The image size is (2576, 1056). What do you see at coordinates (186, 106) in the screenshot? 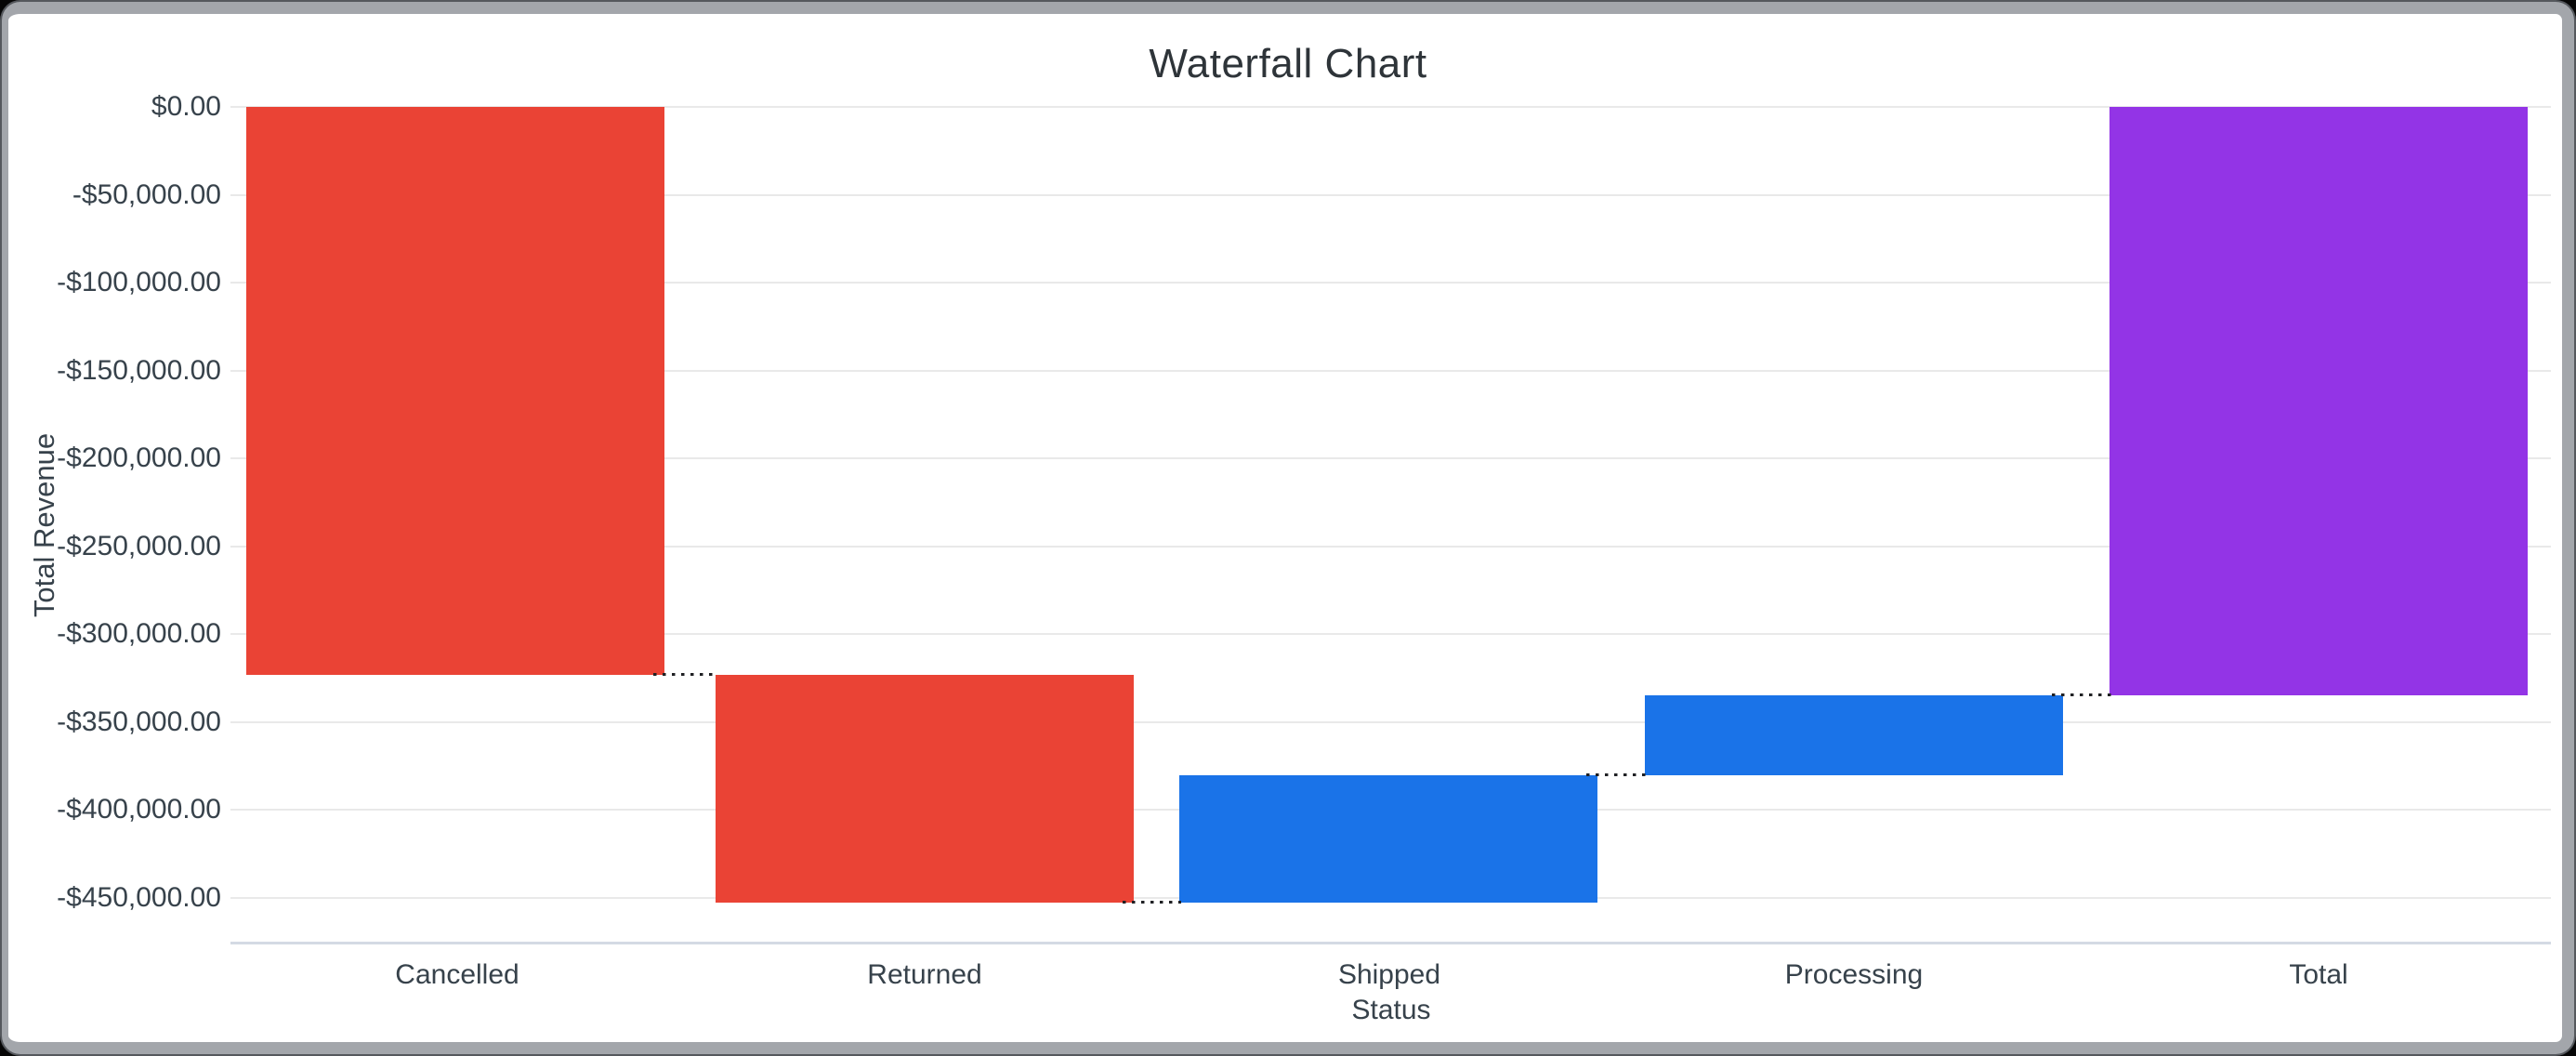
I see `y-tick-label: $0.00` at bounding box center [186, 106].